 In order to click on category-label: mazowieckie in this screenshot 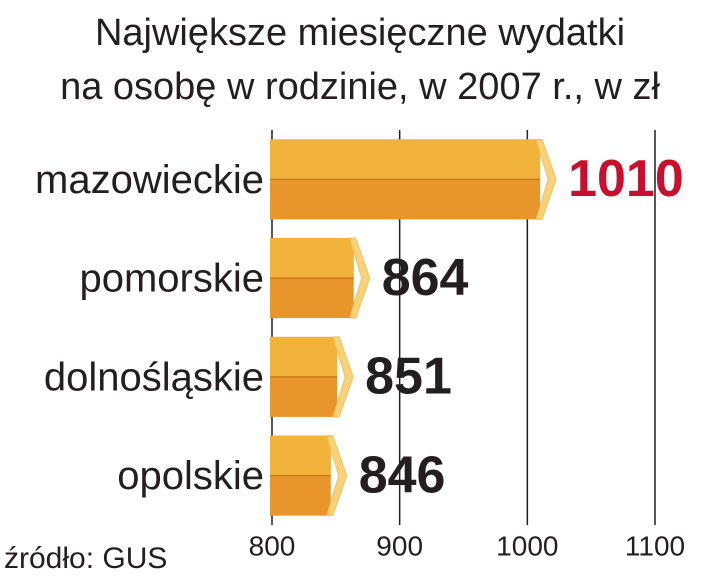, I will do `click(149, 180)`.